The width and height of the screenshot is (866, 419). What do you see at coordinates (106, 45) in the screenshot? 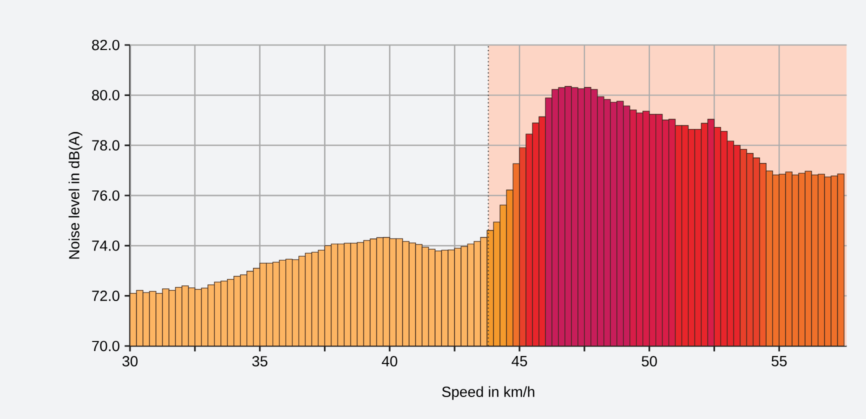
I see `y-tick-label: 82.0` at bounding box center [106, 45].